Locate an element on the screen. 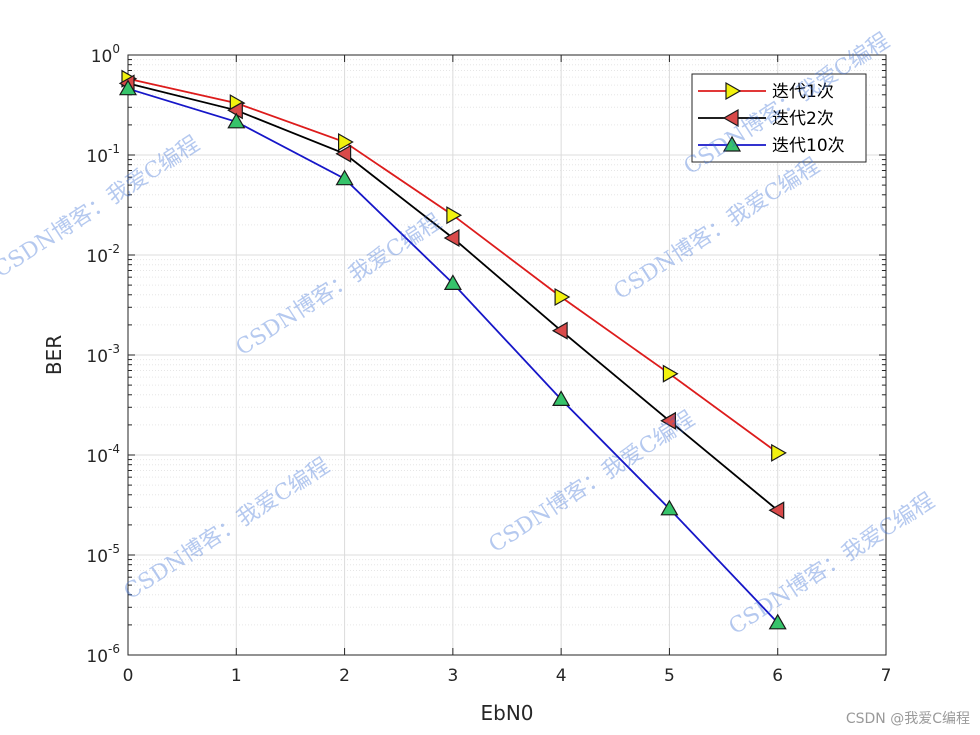 The height and width of the screenshot is (735, 980). legend-entry: 迭代10次 is located at coordinates (771, 145).